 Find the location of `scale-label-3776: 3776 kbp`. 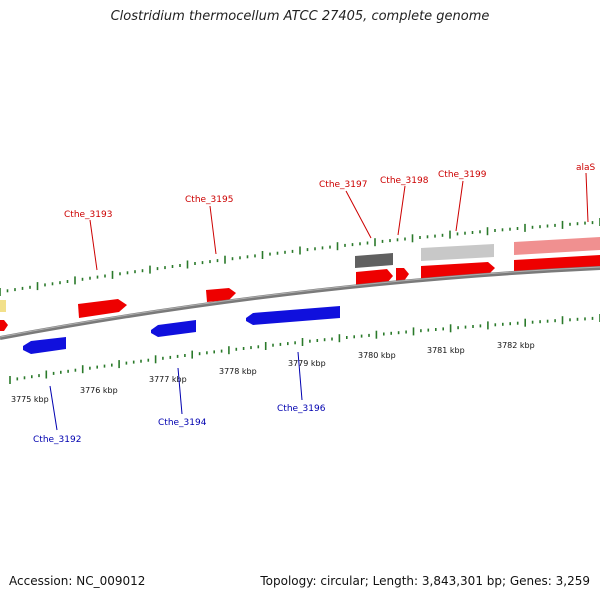

scale-label-3776: 3776 kbp is located at coordinates (99, 390).